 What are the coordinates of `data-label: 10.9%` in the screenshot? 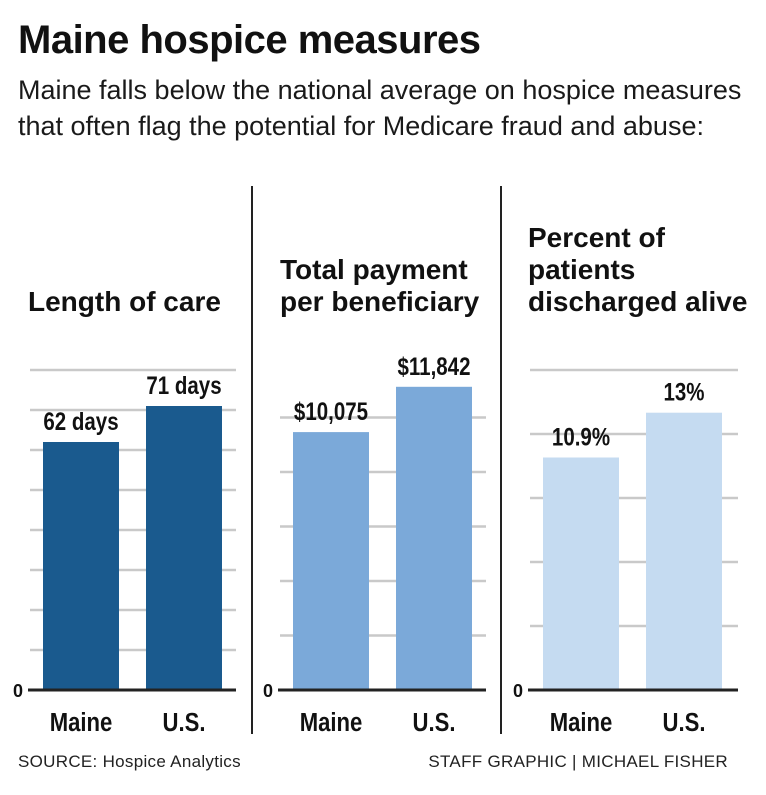 It's located at (581, 437).